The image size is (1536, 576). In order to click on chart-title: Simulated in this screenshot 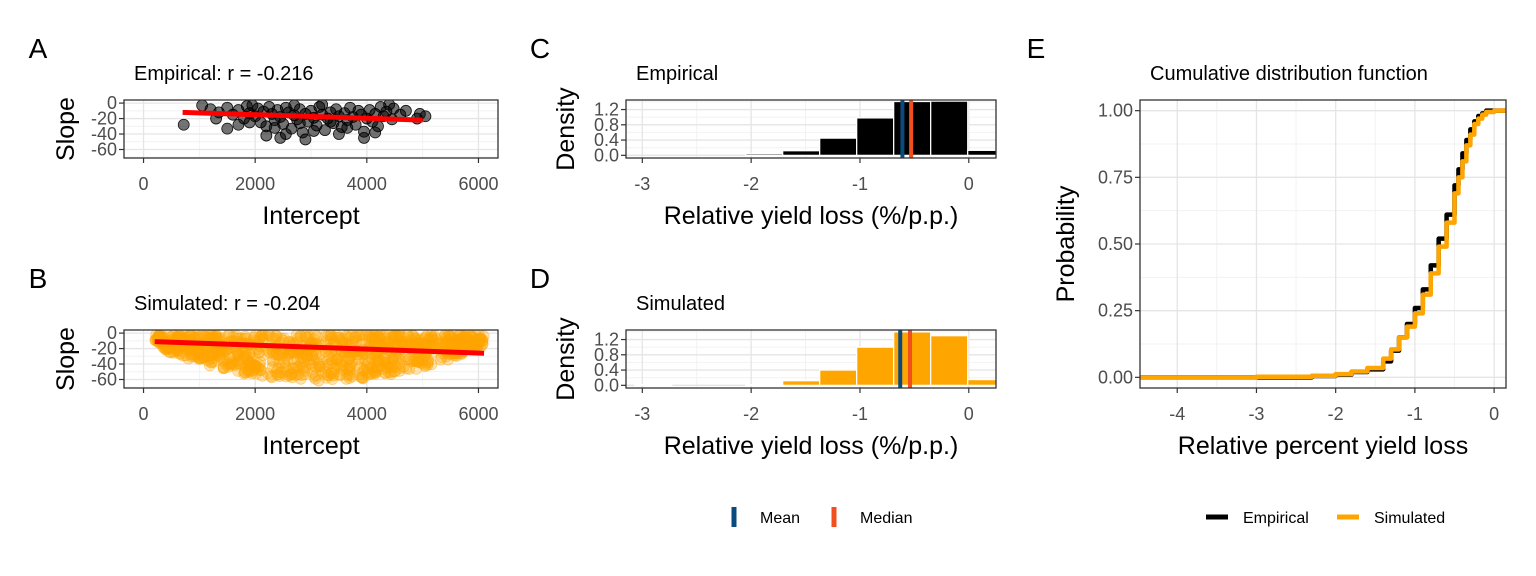, I will do `click(680, 304)`.